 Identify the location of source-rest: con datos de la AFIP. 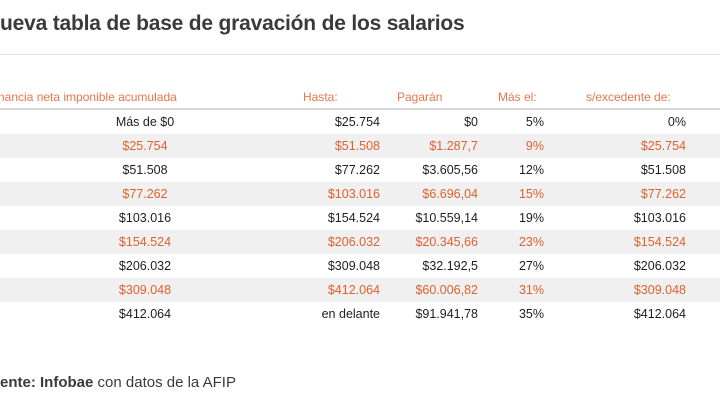
(166, 382).